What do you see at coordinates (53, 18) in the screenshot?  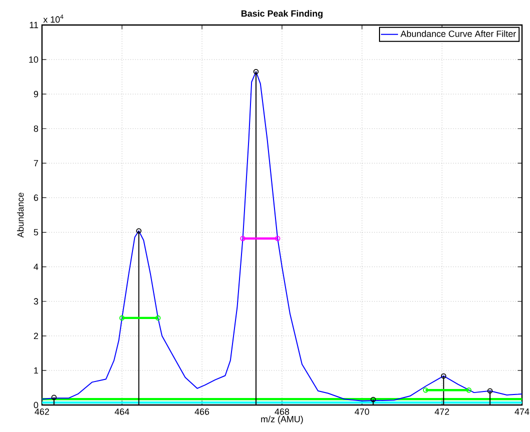 I see `text: x 10$^{4}$` at bounding box center [53, 18].